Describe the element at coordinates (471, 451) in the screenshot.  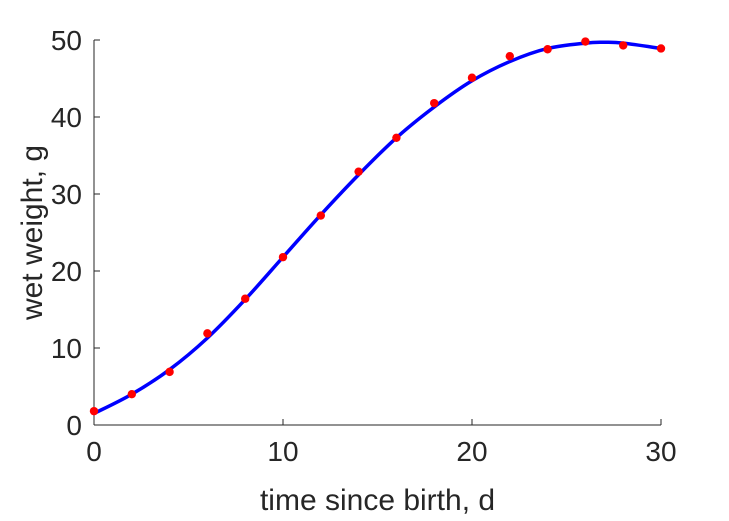
I see `x-tick-label: 20` at that location.